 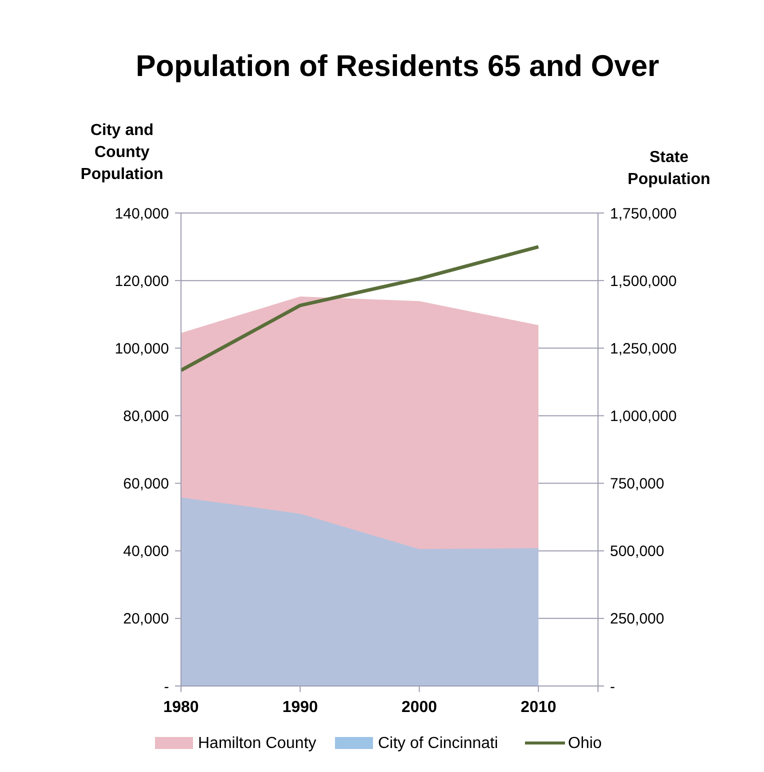 What do you see at coordinates (438, 743) in the screenshot?
I see `legend-label: City of Cincinnati` at bounding box center [438, 743].